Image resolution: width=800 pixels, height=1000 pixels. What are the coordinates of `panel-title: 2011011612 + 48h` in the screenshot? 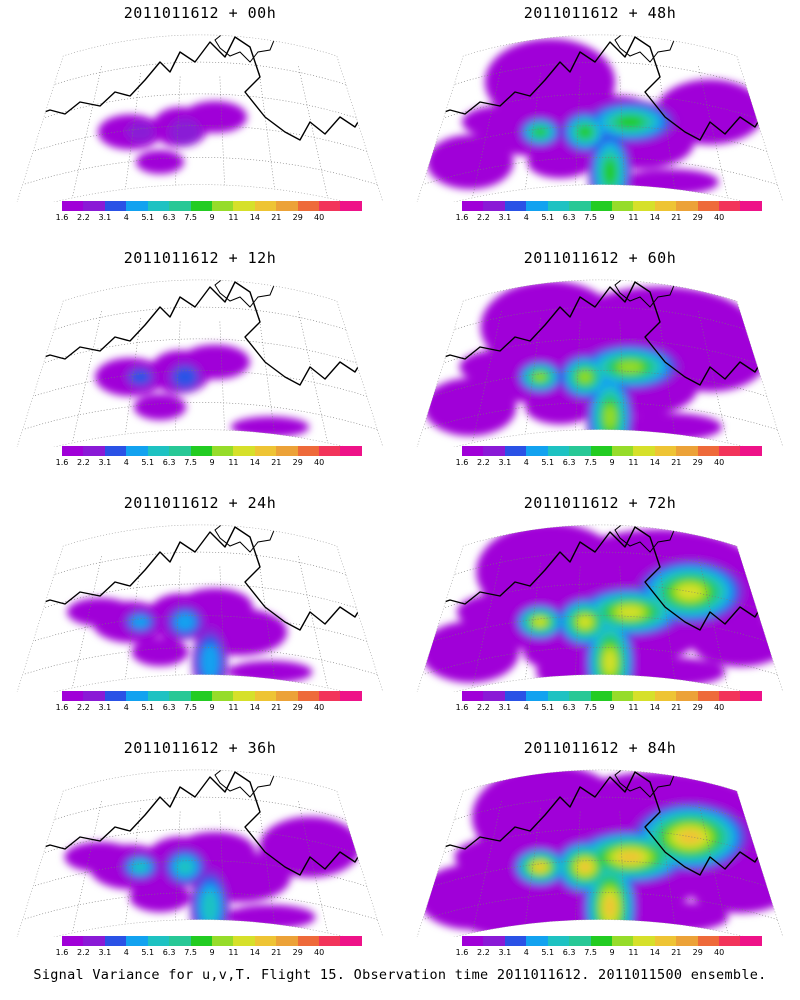 It's located at (600, 13).